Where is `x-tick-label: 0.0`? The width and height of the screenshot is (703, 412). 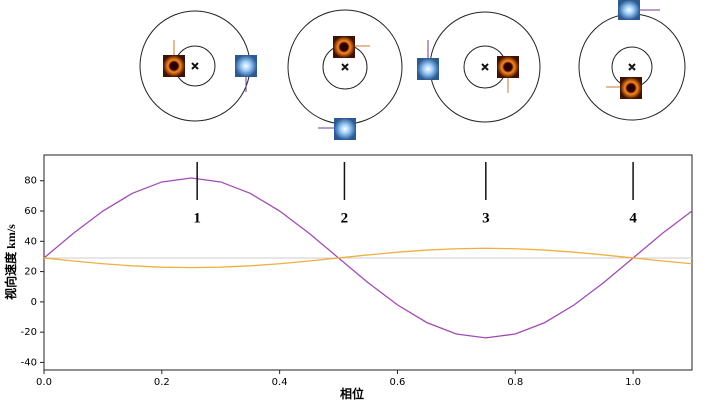 x-tick-label: 0.0 is located at coordinates (44, 382).